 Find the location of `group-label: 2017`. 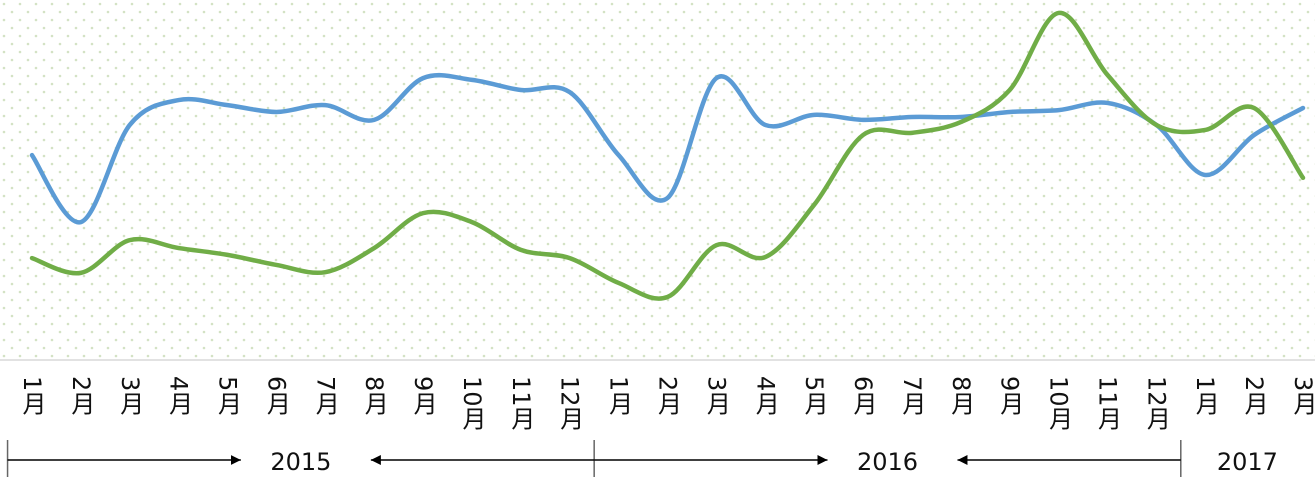

group-label: 2017 is located at coordinates (1247, 462).